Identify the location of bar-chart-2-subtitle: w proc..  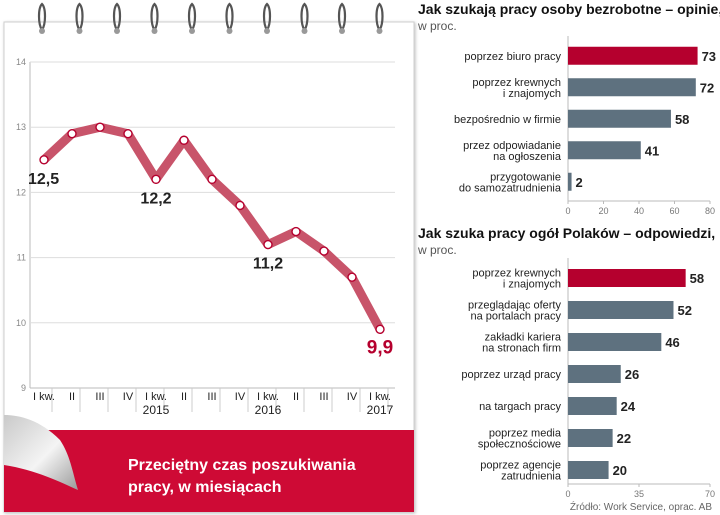
(437, 250).